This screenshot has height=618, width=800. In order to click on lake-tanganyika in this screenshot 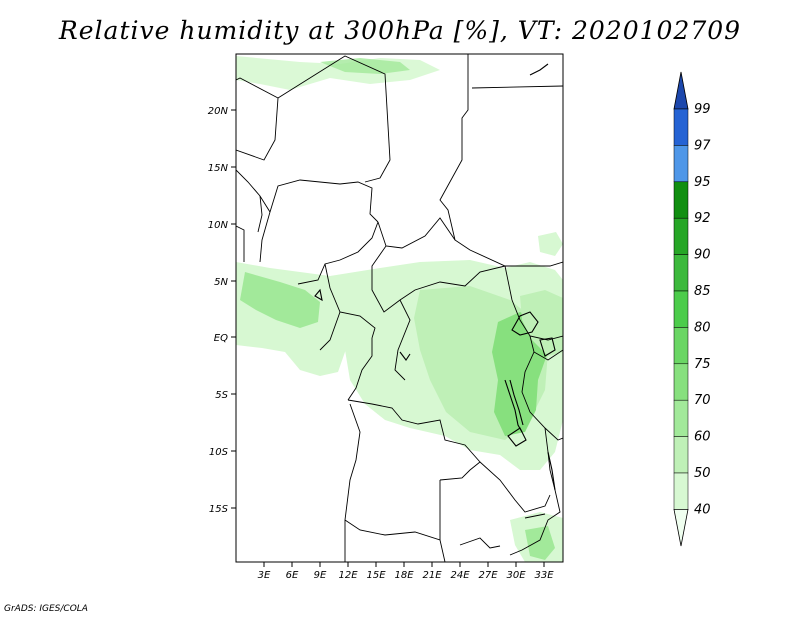, I will do `click(513, 406)`.